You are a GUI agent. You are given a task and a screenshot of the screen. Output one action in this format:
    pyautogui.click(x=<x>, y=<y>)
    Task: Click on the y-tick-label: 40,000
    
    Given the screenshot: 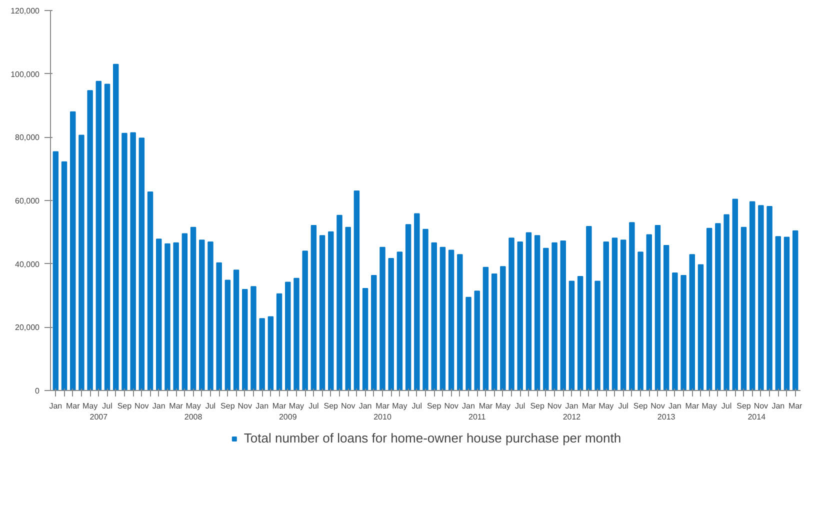 What is the action you would take?
    pyautogui.click(x=27, y=264)
    